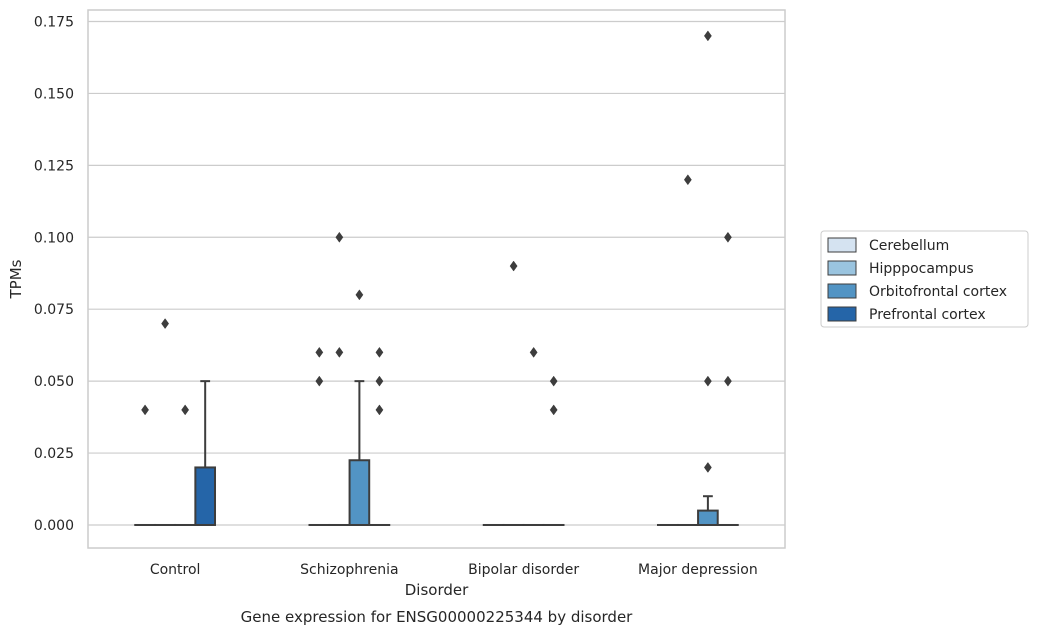 The width and height of the screenshot is (1037, 634). Describe the element at coordinates (349, 570) in the screenshot. I see `x-tick-label: Schizophrenia` at that location.